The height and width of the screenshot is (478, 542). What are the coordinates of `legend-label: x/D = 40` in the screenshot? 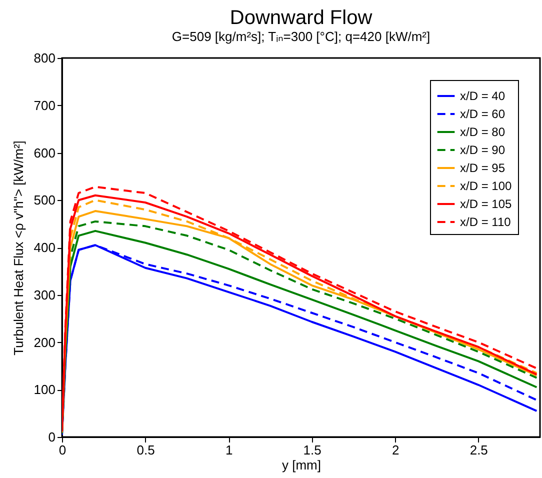 It's located at (483, 96).